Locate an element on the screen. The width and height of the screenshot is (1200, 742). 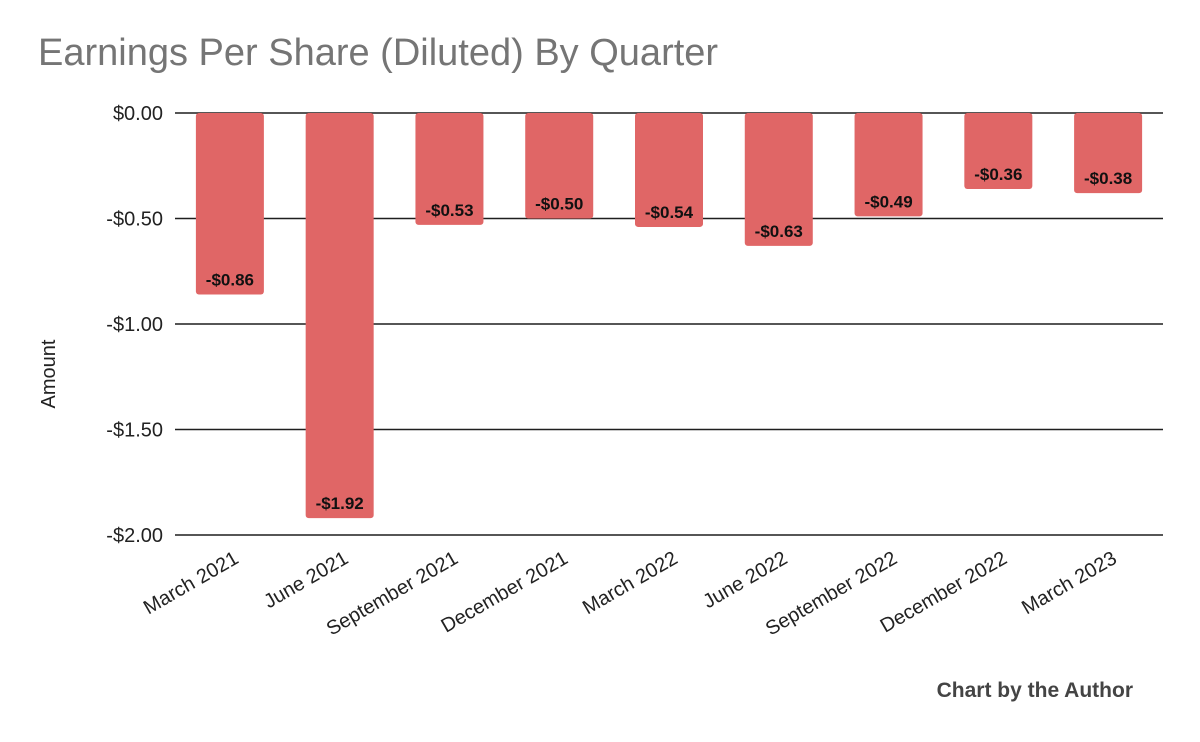
bar-value-label: -$0.53 is located at coordinates (449, 210).